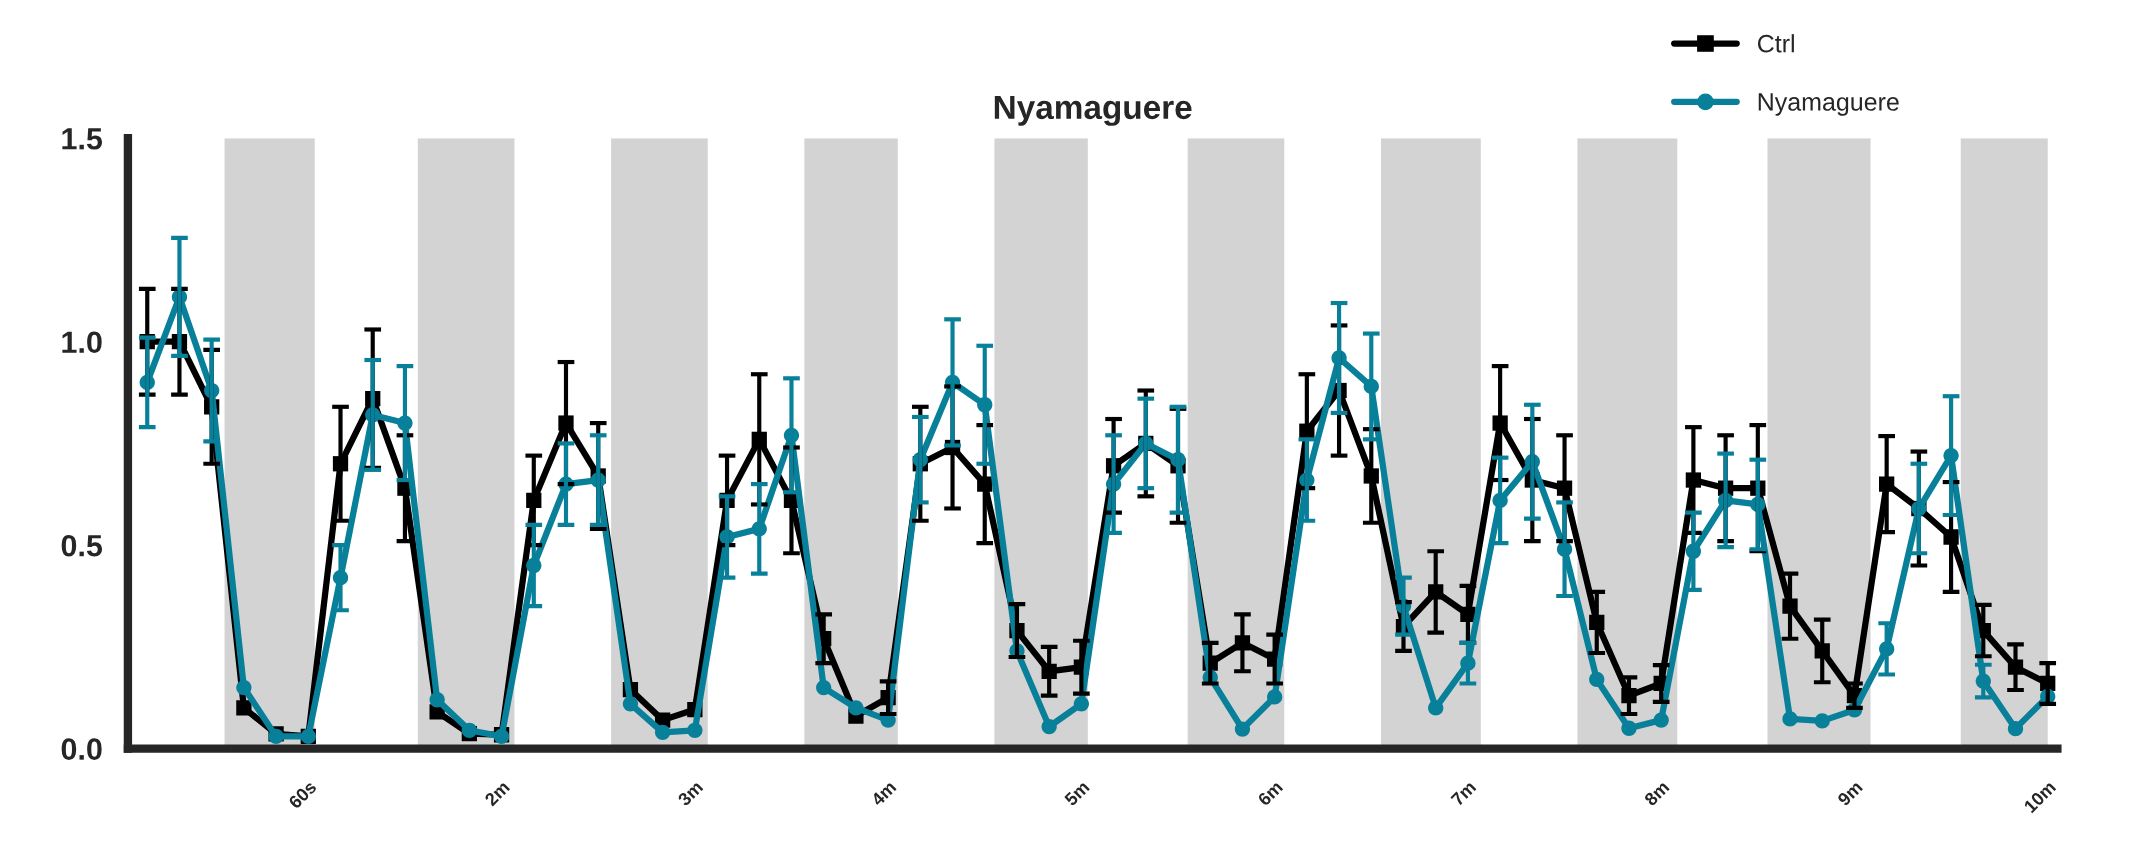 This screenshot has height=843, width=2132. Describe the element at coordinates (497, 793) in the screenshot. I see `x-tick-label: 2m` at that location.